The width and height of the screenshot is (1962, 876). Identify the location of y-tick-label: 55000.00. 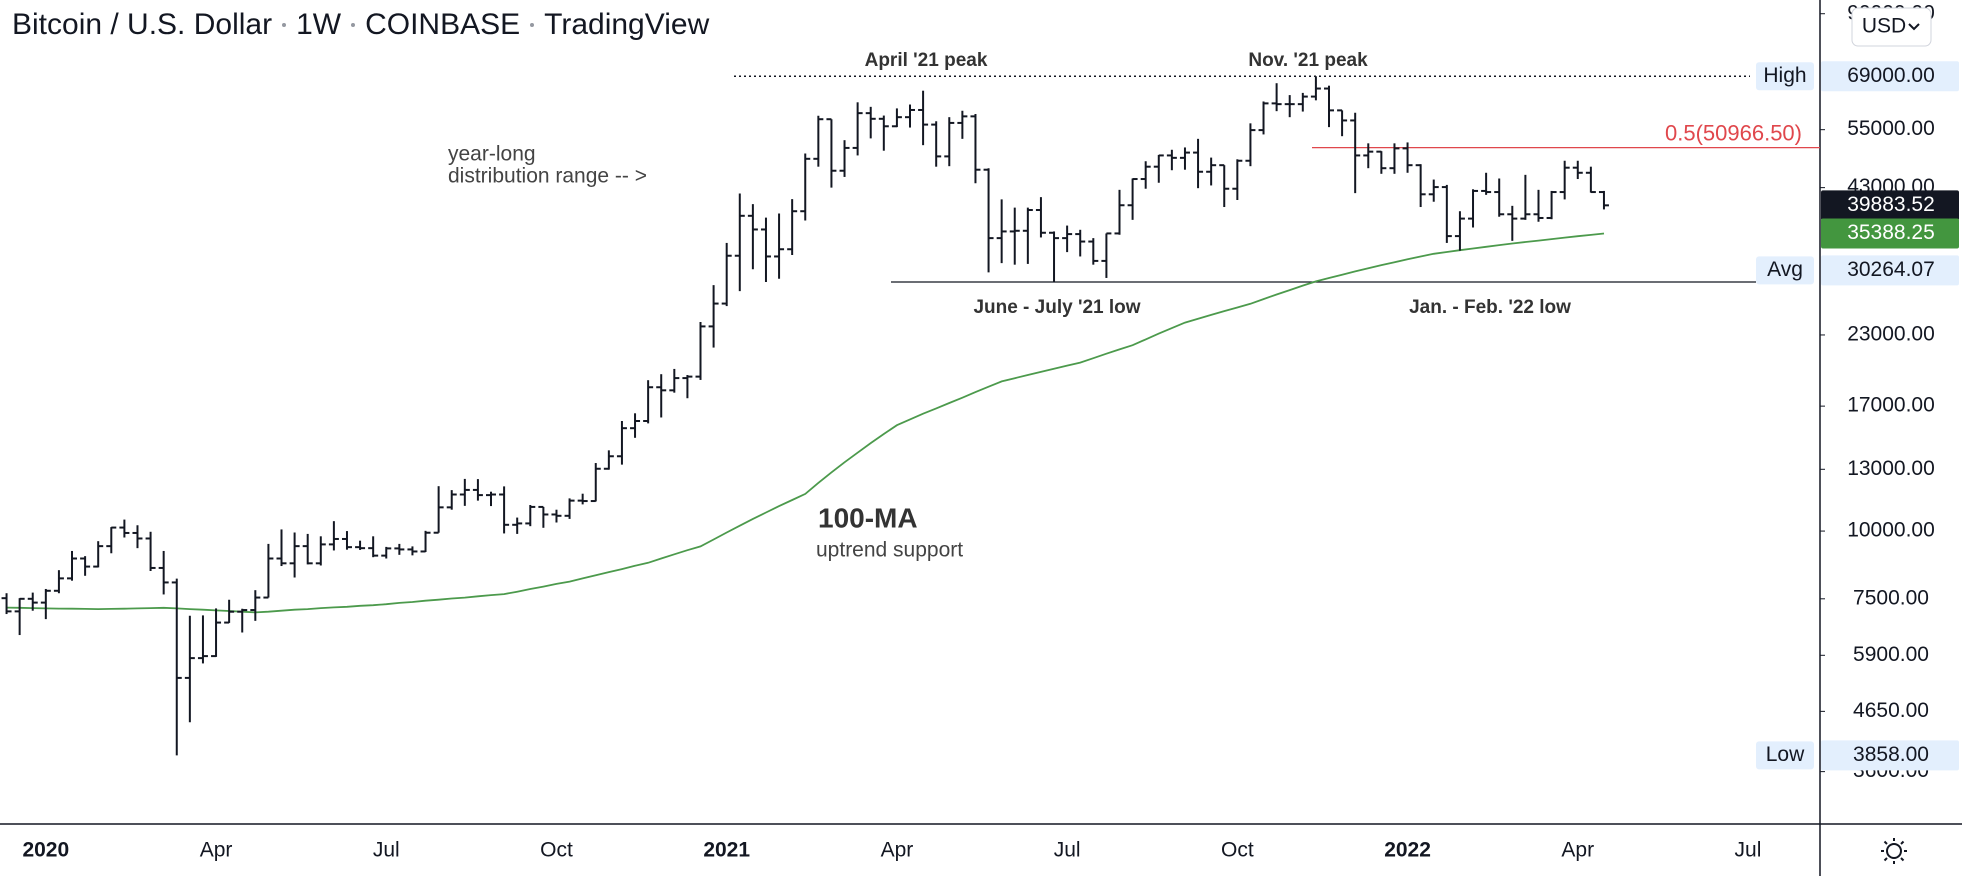
(1891, 128).